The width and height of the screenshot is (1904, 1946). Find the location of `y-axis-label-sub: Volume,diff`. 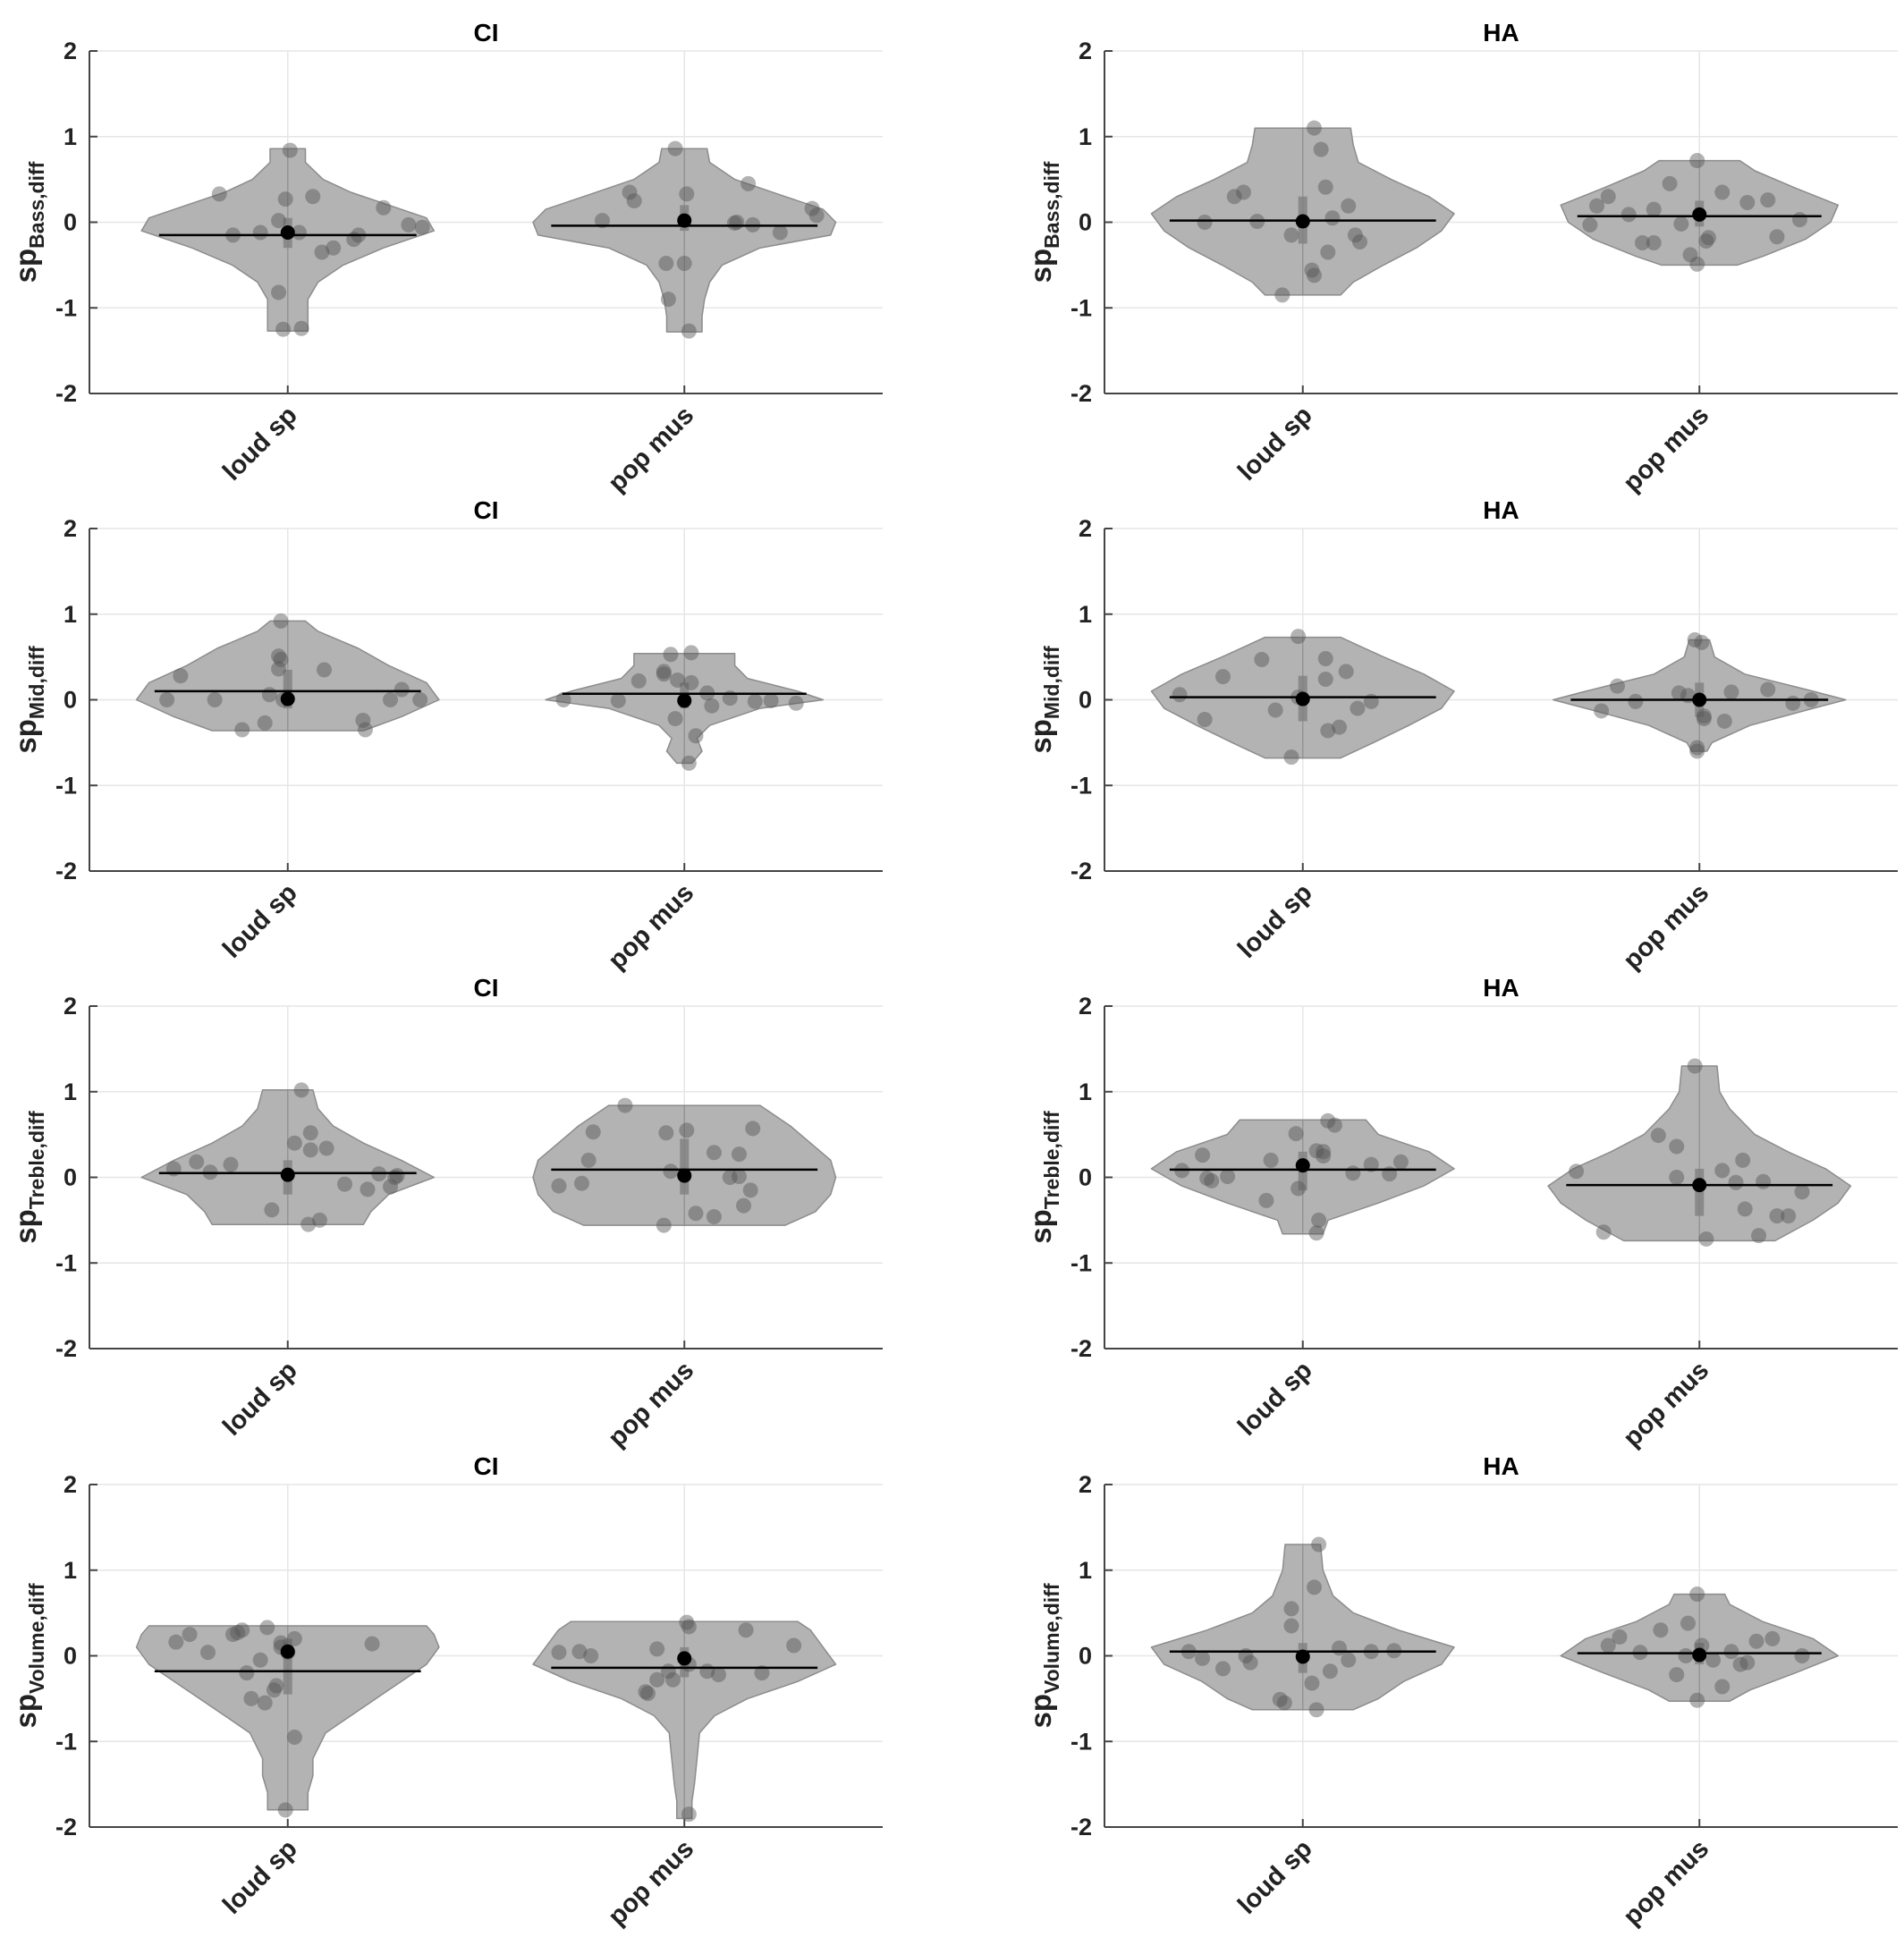

y-axis-label-sub: Volume,diff is located at coordinates (1051, 1638).